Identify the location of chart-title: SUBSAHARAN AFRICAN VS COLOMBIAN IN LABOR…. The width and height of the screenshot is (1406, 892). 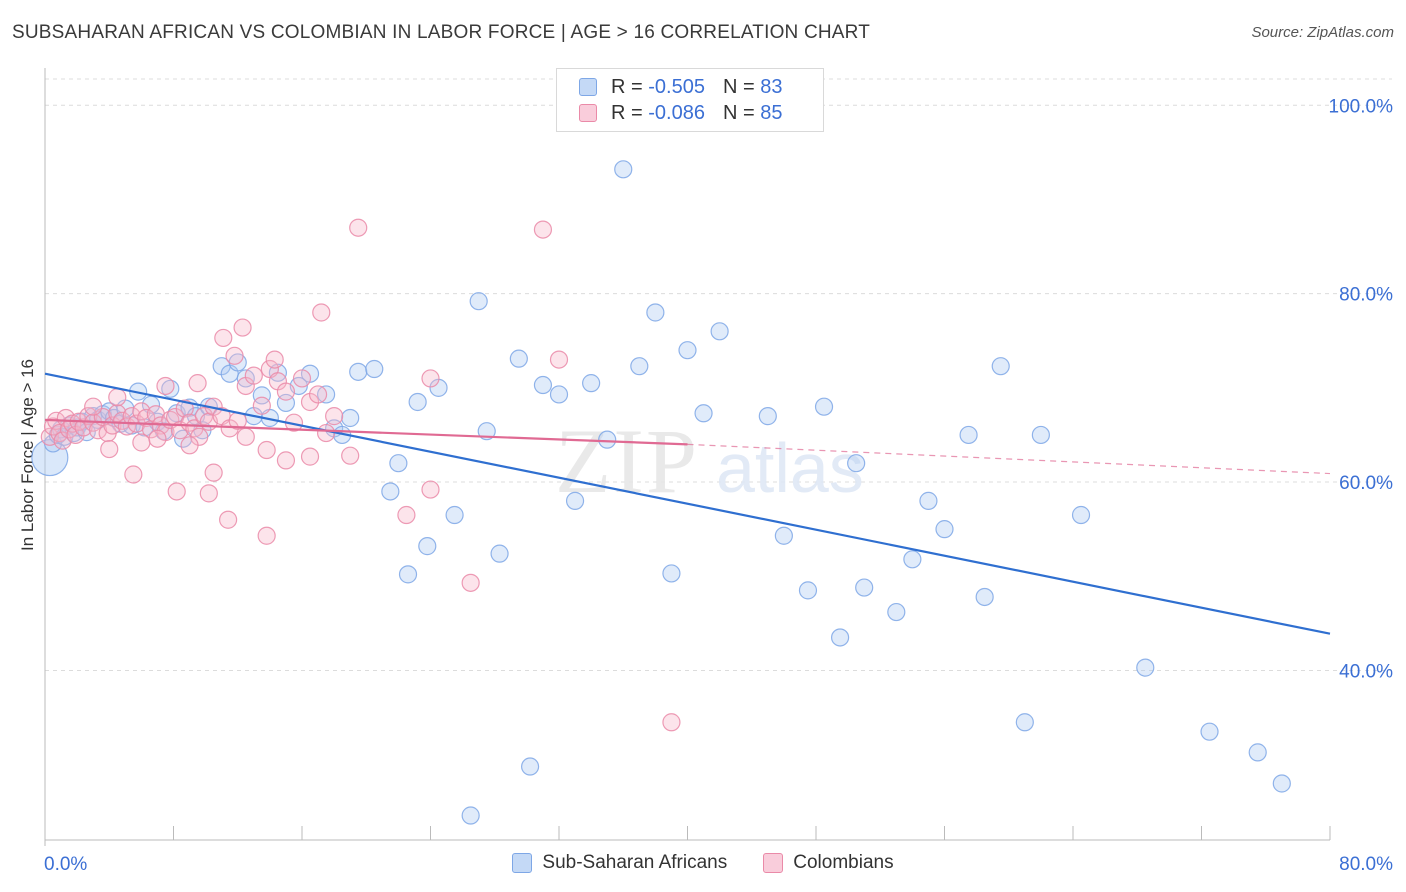
(441, 32).